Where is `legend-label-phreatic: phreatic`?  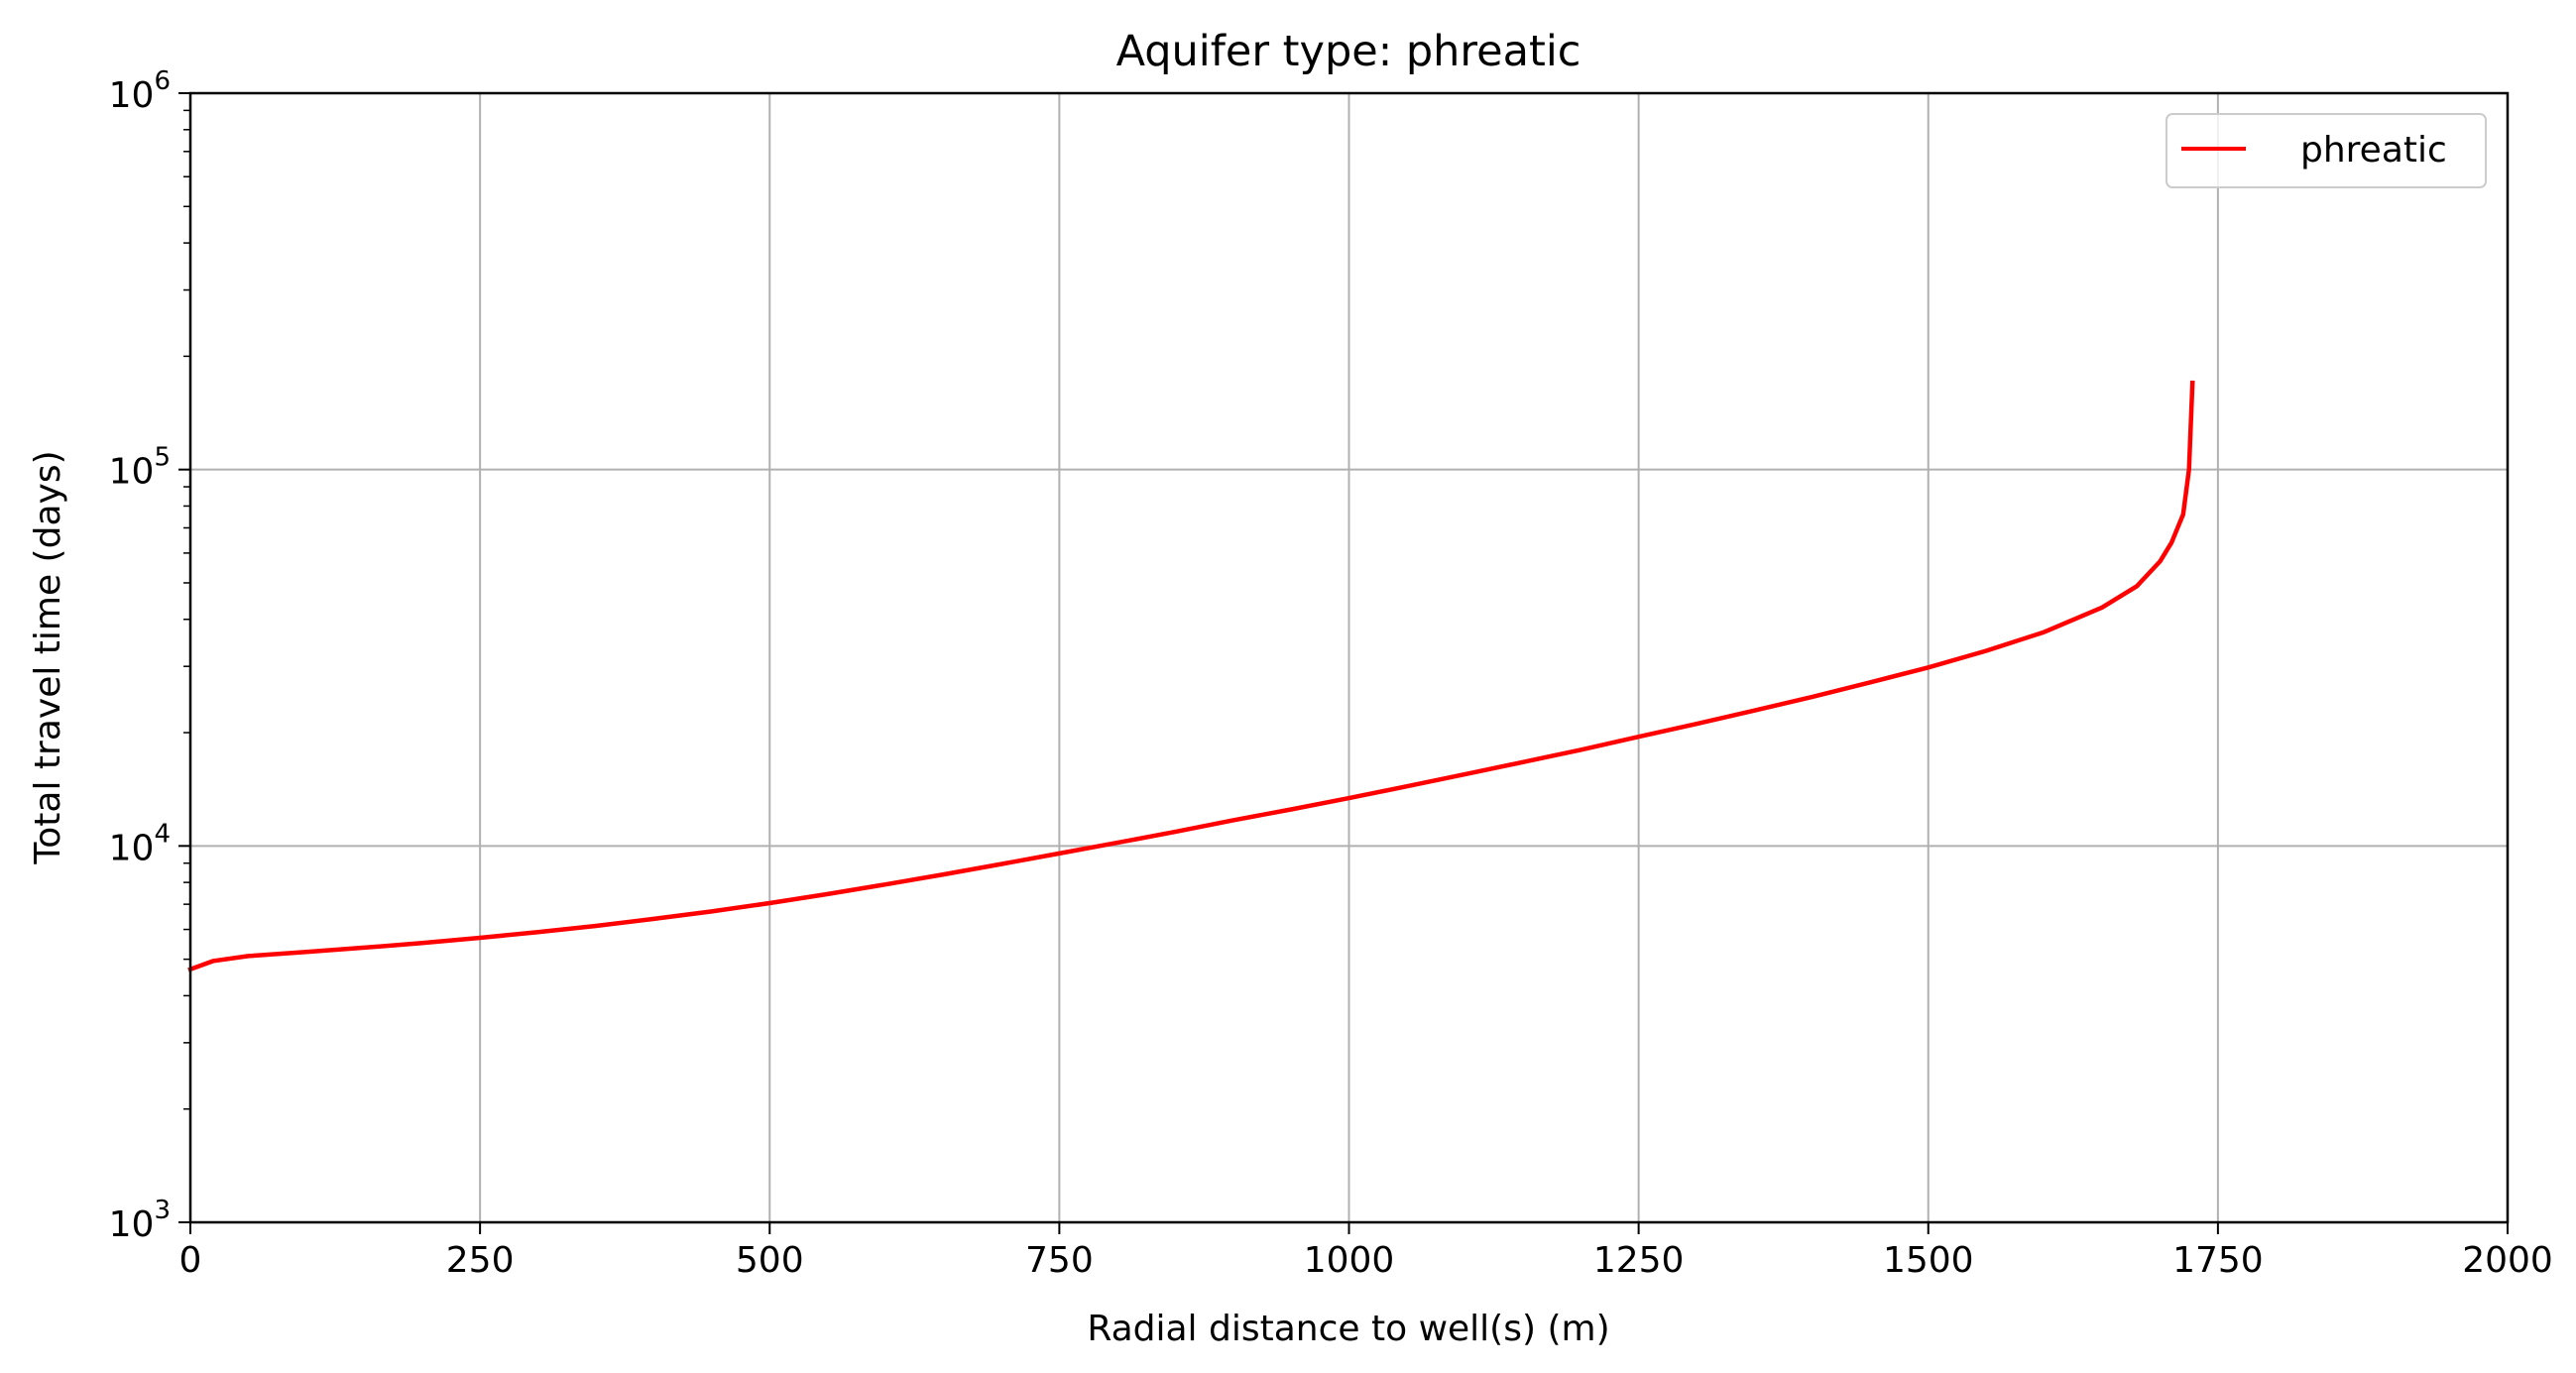
legend-label-phreatic: phreatic is located at coordinates (2374, 150).